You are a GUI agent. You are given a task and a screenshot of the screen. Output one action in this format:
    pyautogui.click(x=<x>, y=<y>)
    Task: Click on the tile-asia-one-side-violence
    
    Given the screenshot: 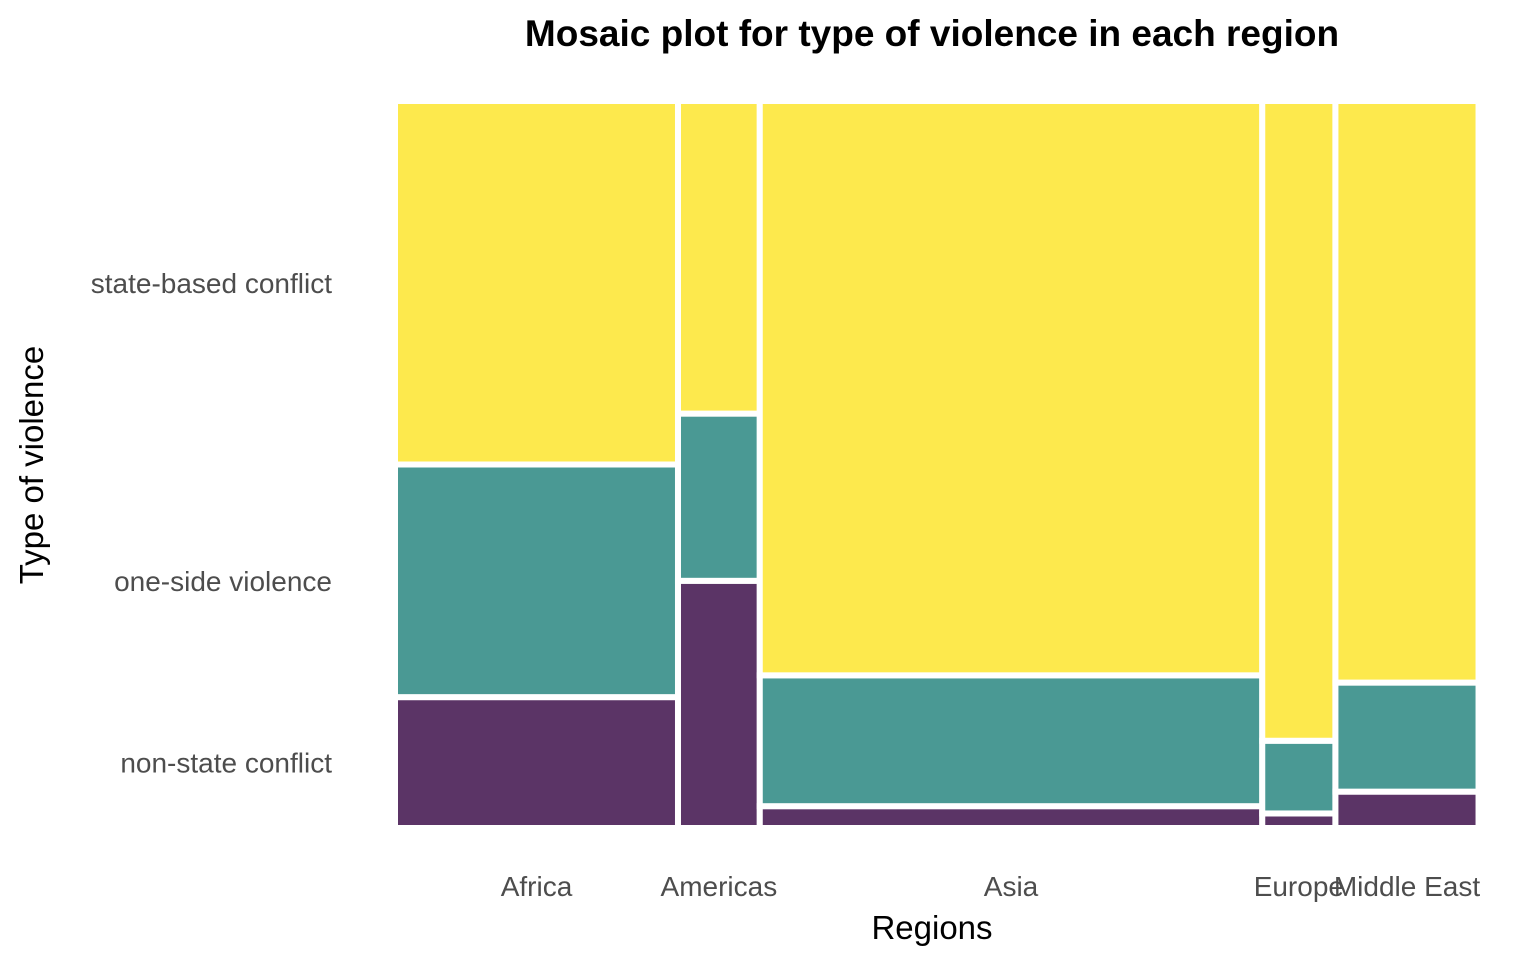 What is the action you would take?
    pyautogui.click(x=1011, y=741)
    